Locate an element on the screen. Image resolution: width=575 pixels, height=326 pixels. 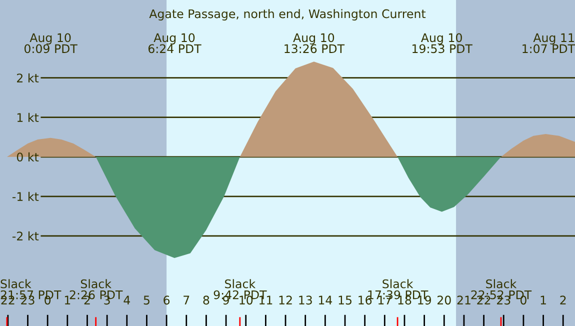
x-tick-label: 20 is located at coordinates (444, 300).